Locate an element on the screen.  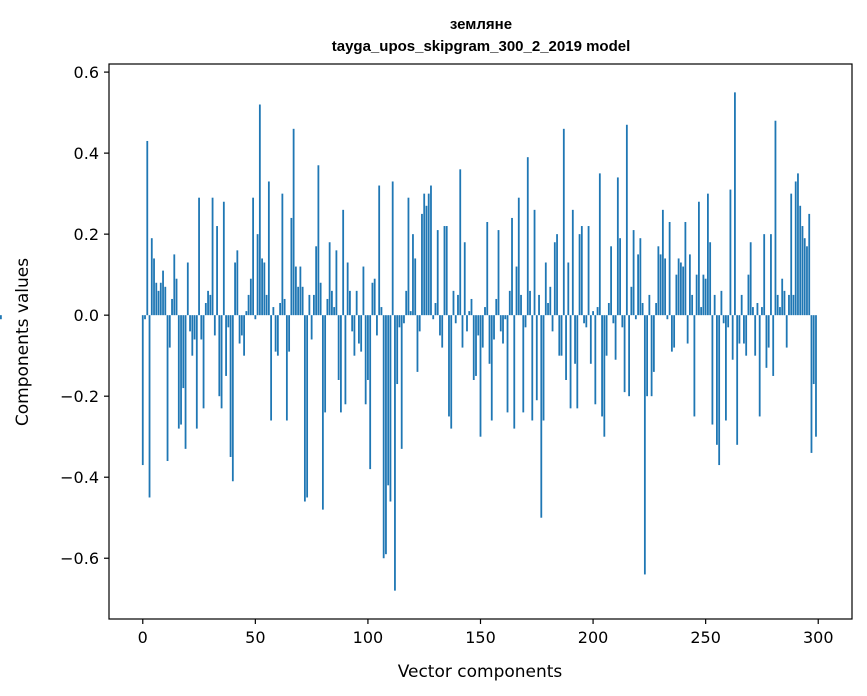
chart-subtitle: tayga_upos_skipgram_300_2_2019 model is located at coordinates (481, 46).